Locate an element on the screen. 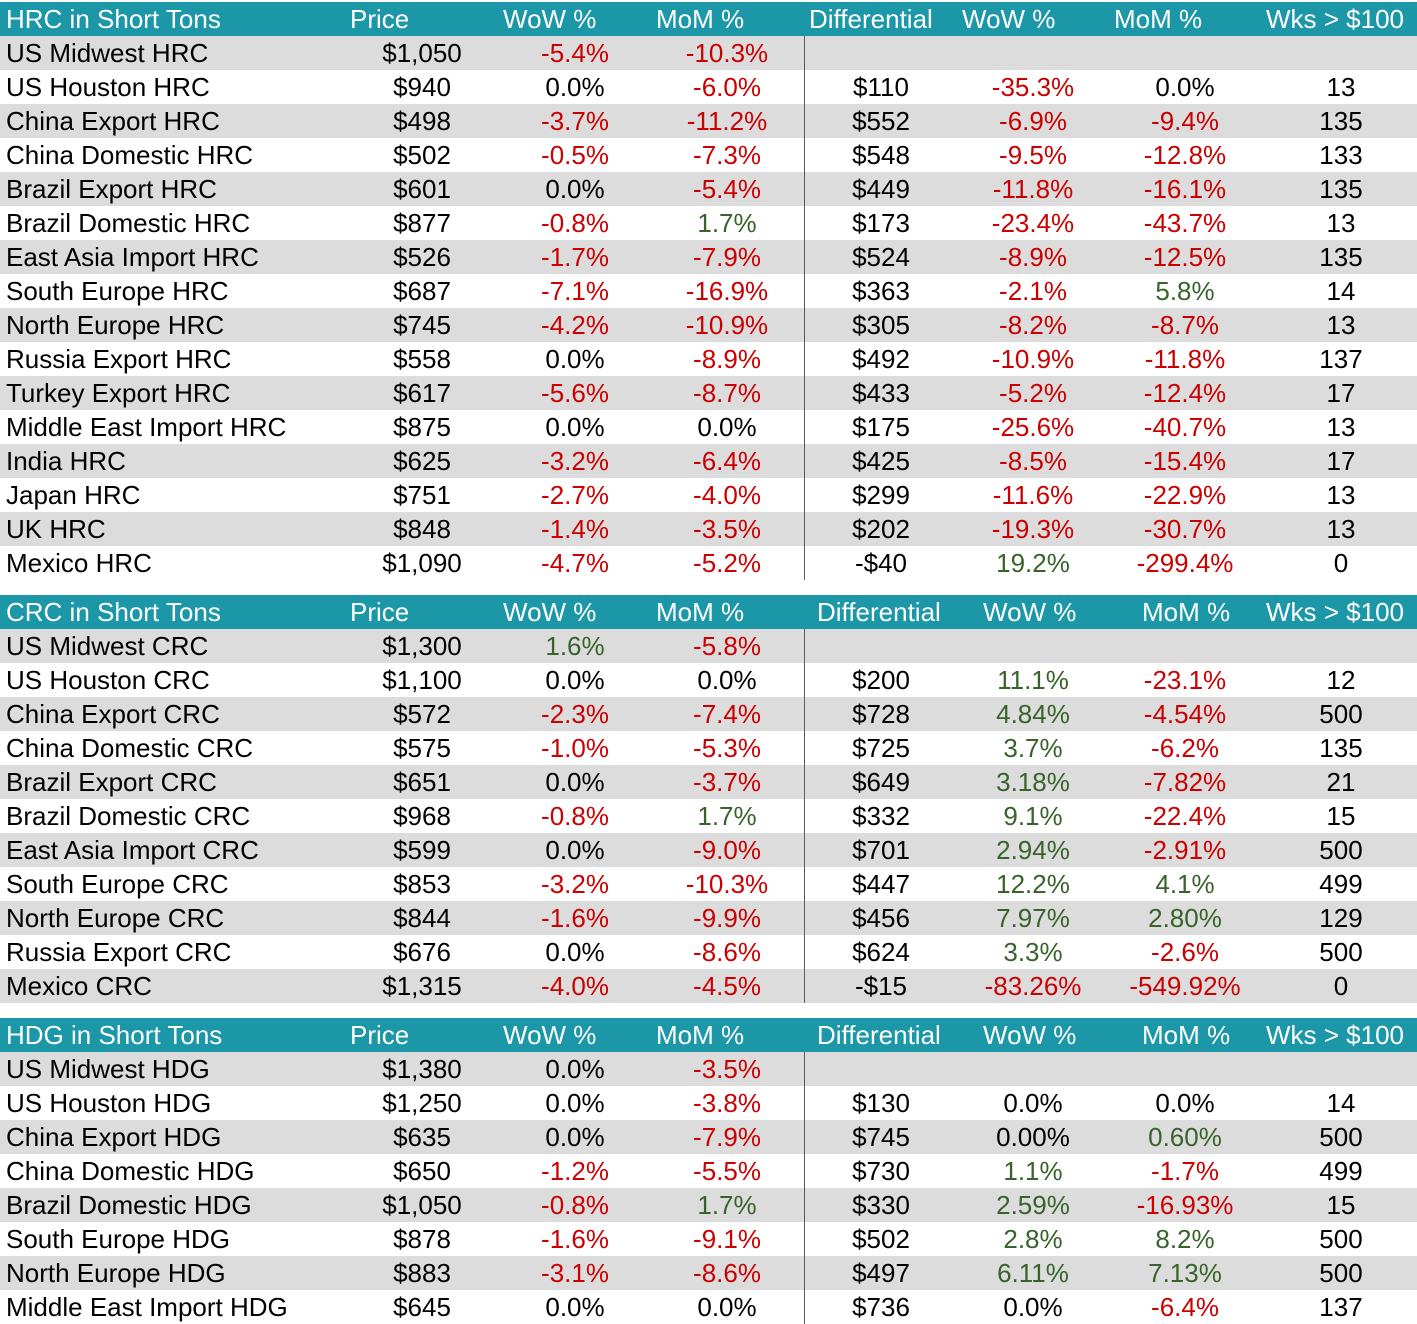 The height and width of the screenshot is (1324, 1417). hrc-header-product-name: HRC in Short Tons is located at coordinates (113, 19).